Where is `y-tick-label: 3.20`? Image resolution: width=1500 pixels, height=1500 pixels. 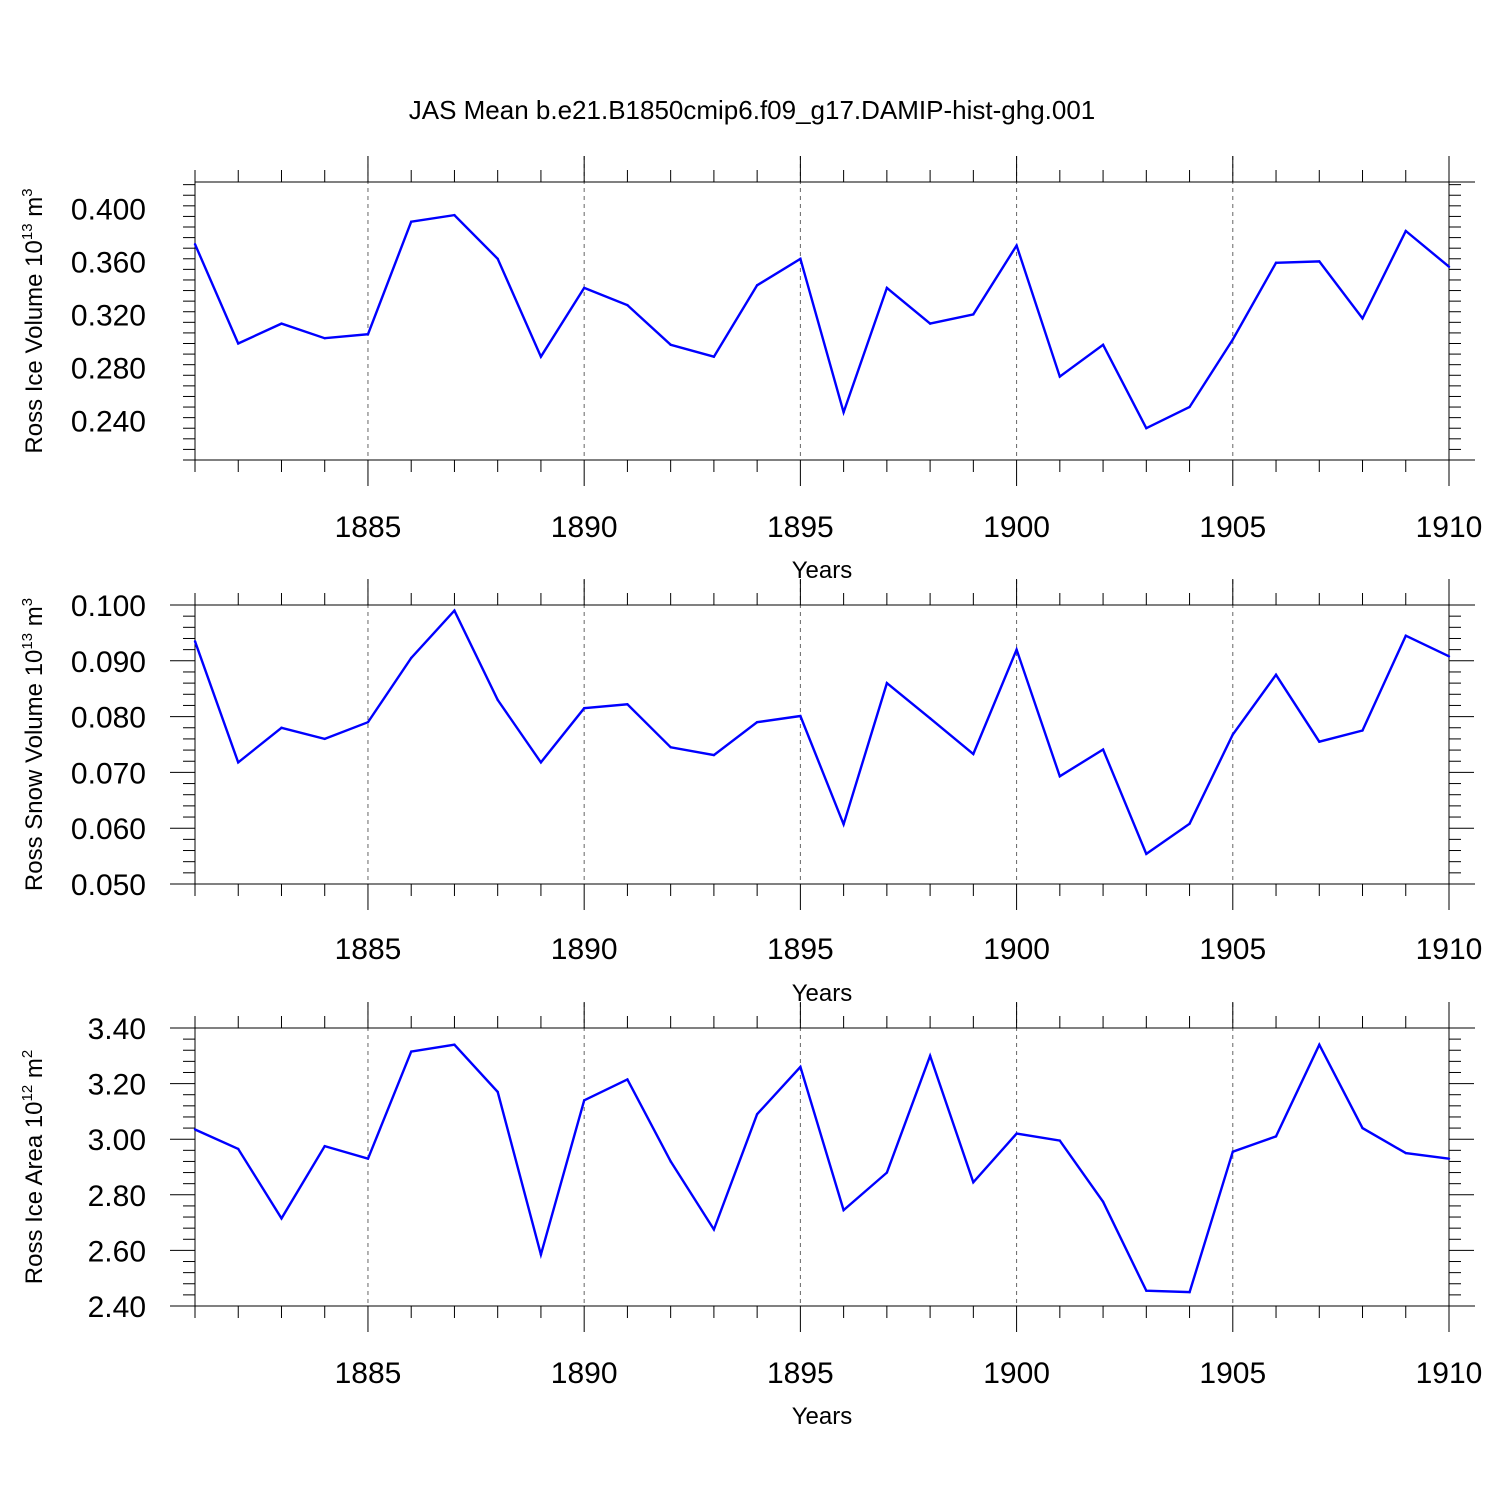 y-tick-label: 3.20 is located at coordinates (117, 1085).